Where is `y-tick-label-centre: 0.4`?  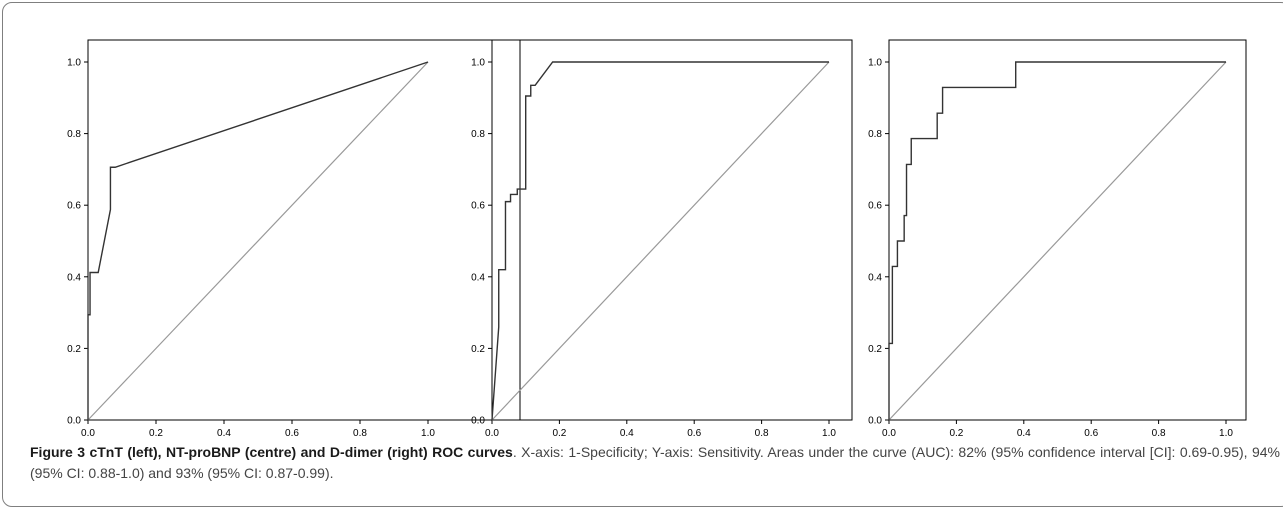
y-tick-label-centre: 0.4 is located at coordinates (478, 277).